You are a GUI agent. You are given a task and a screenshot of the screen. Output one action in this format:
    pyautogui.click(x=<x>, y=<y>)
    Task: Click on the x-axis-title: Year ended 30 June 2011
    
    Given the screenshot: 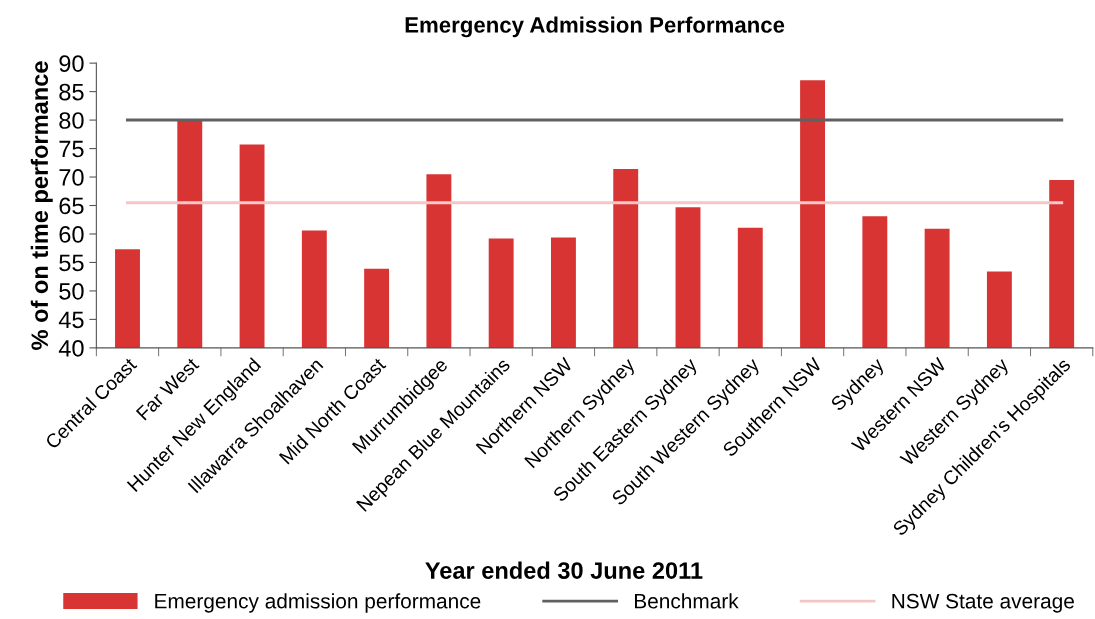 What is the action you would take?
    pyautogui.click(x=564, y=570)
    